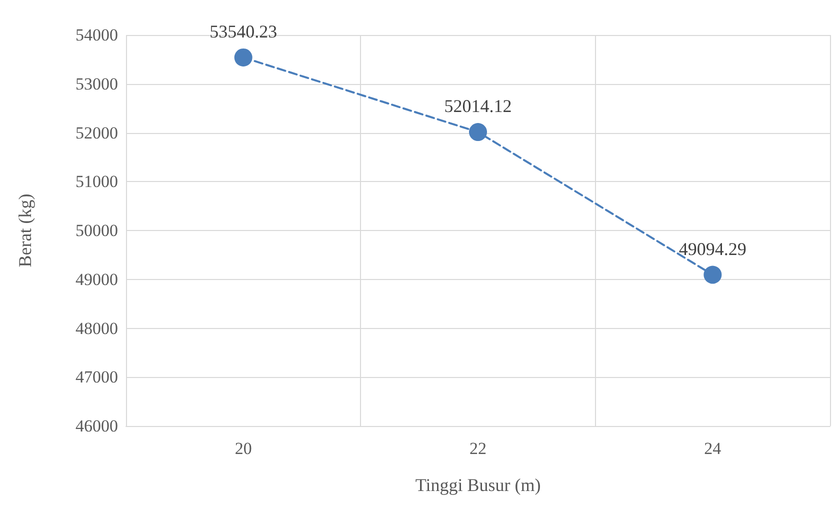  I want to click on y-tick-label: 53000, so click(97, 84).